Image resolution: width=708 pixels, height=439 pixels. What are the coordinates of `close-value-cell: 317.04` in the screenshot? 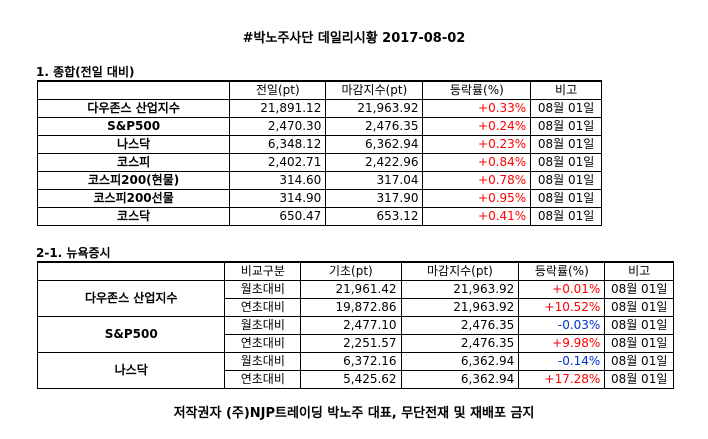 It's located at (374, 180).